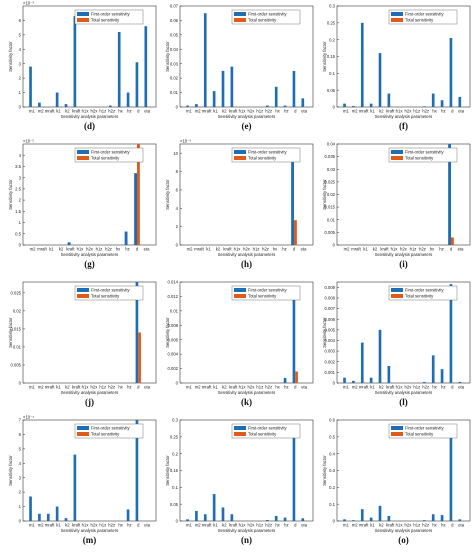  Describe the element at coordinates (173, 282) in the screenshot. I see `y-tick-label: 0.014` at that location.